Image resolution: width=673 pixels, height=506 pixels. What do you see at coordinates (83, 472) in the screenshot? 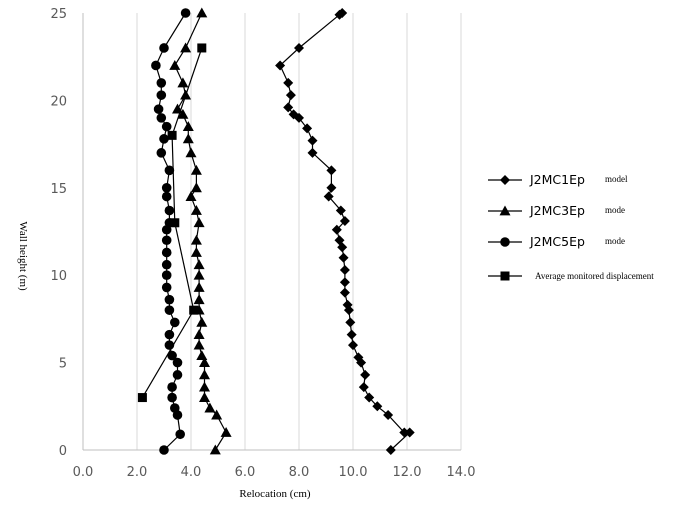
I see `x-tick-label: 0.0` at bounding box center [83, 472].